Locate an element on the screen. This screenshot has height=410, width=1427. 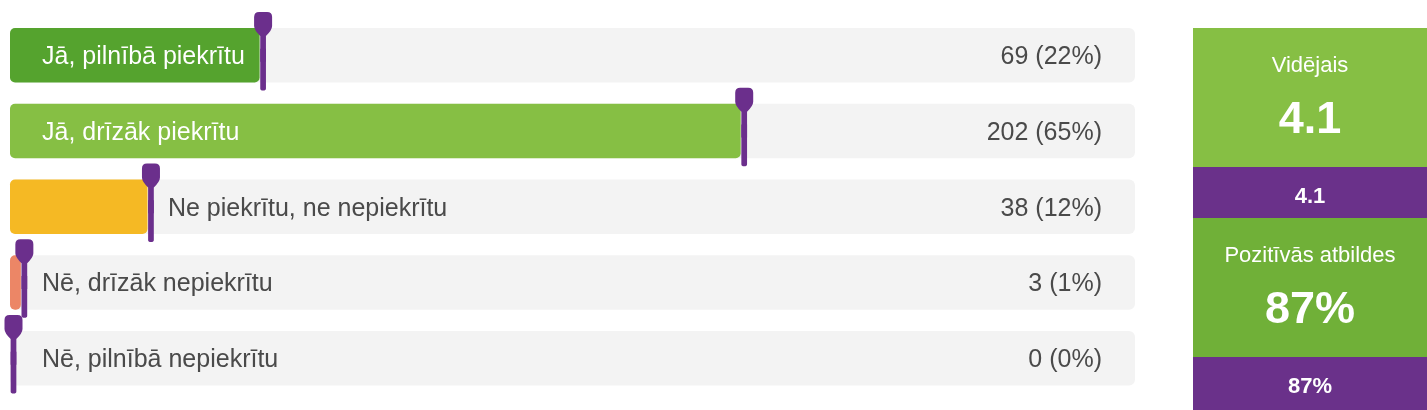
y-tick-label: Jā, pilnībā piekrītu is located at coordinates (143, 55).